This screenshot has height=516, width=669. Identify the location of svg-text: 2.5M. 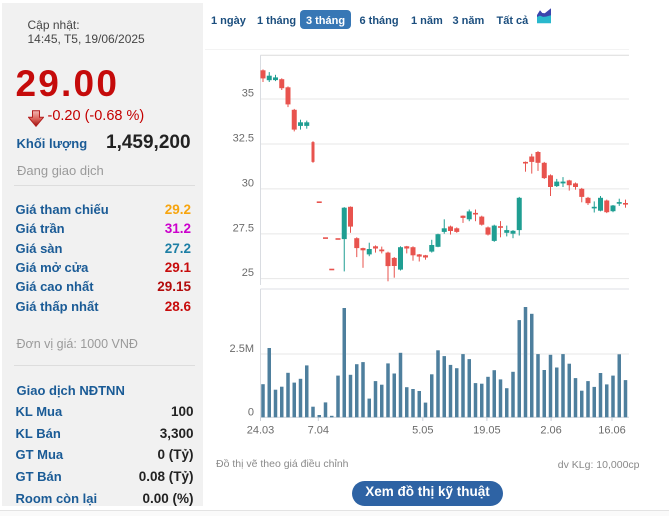
(242, 349).